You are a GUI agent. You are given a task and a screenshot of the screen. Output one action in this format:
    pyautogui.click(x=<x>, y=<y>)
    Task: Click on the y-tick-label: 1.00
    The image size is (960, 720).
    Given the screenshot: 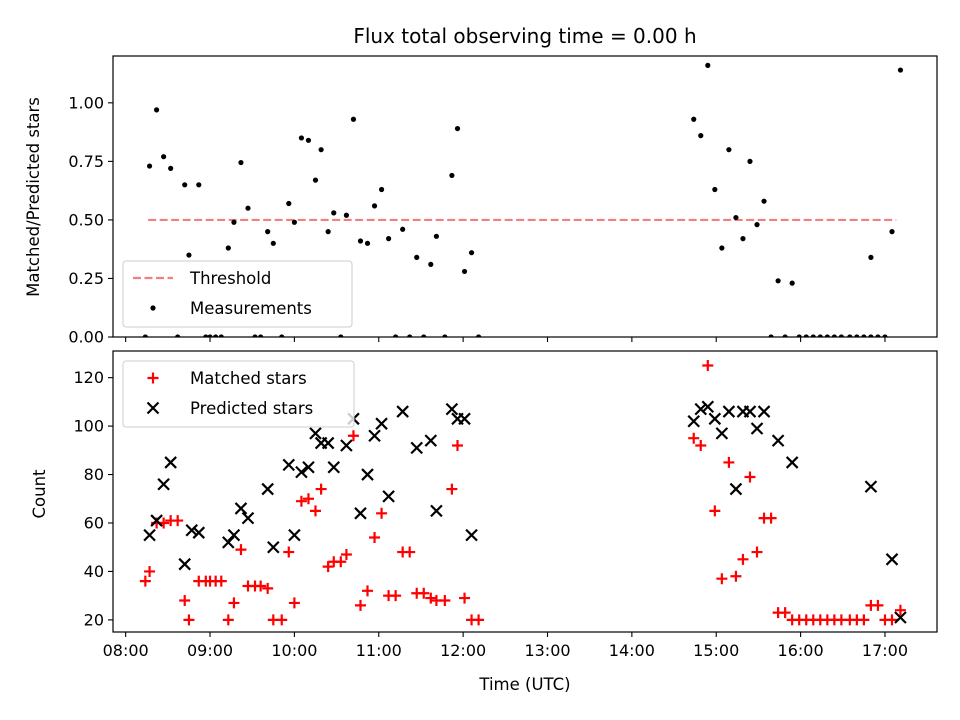 What is the action you would take?
    pyautogui.click(x=86, y=102)
    